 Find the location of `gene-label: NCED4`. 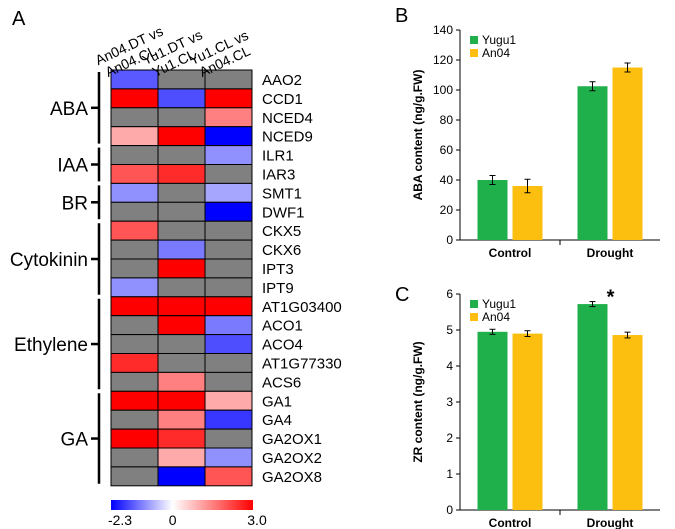

gene-label: NCED4 is located at coordinates (287, 118).